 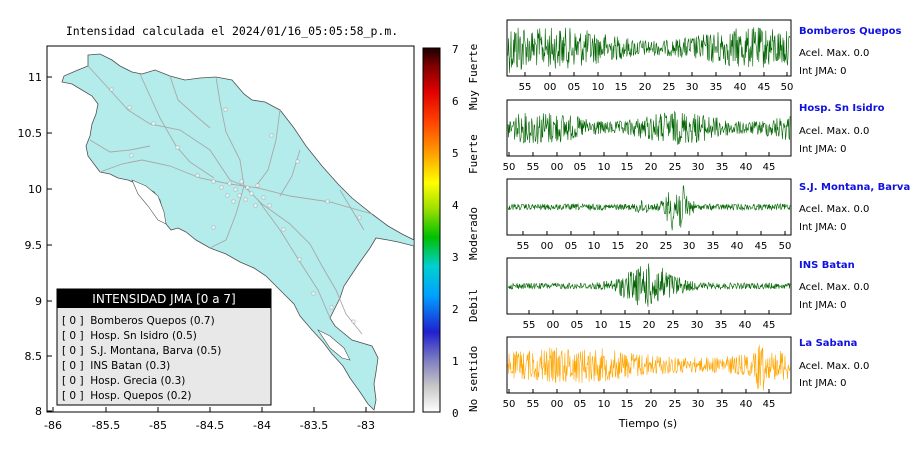 What do you see at coordinates (639, 399) in the screenshot?
I see `trace-time-ticks: 50 55 00 05 10 15 20 25 30 35 40 45` at bounding box center [639, 399].